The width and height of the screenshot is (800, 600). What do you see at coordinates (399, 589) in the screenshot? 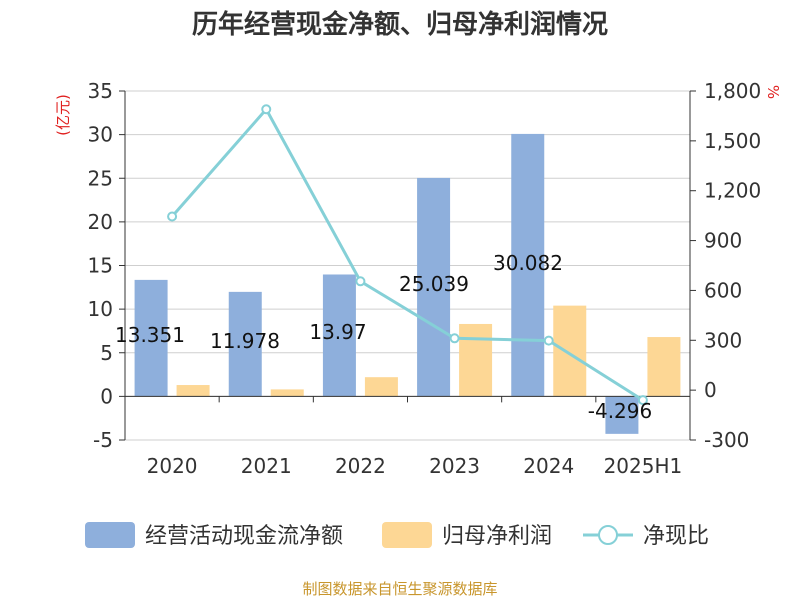
I see `source-text: 制图数据来自恒生聚源数据库` at bounding box center [399, 589].